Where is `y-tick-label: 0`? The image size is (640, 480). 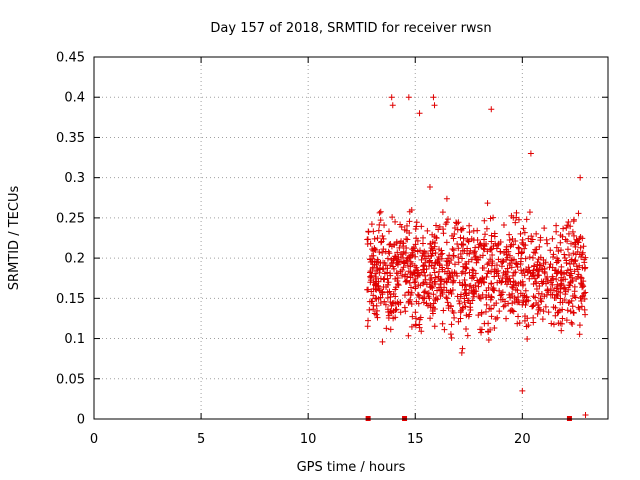
y-tick-label: 0 is located at coordinates (81, 420).